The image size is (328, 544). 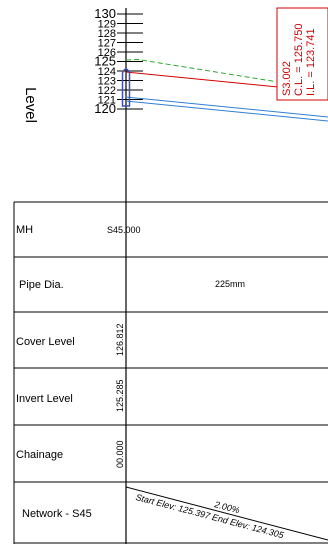 I want to click on level-tick-label: 126, so click(x=107, y=53).